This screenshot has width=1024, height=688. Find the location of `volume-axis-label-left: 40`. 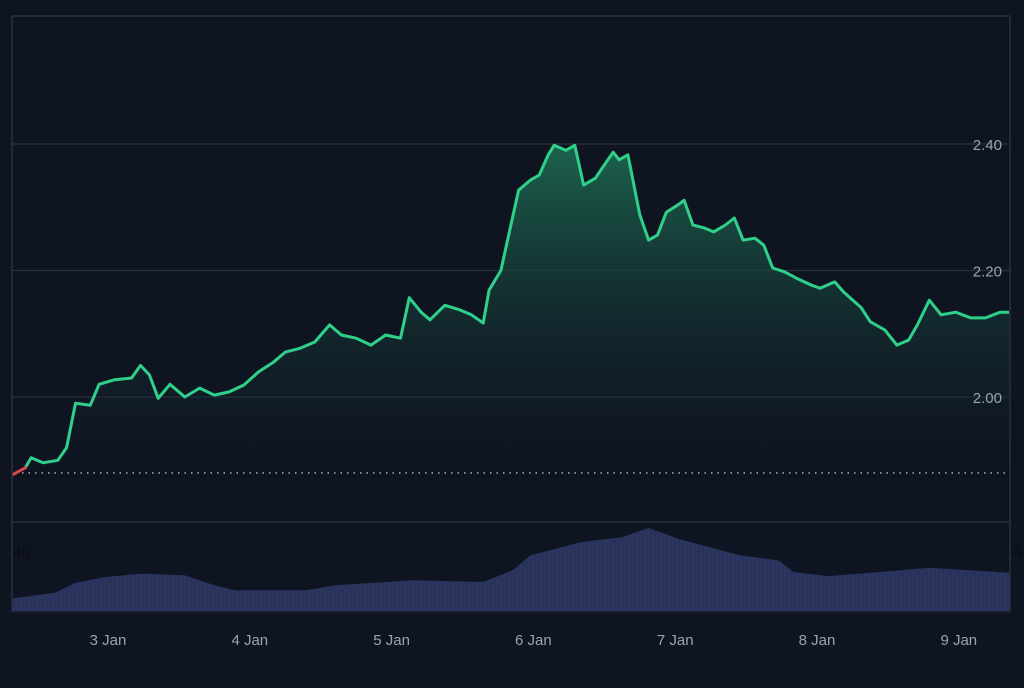

volume-axis-label-left: 40 is located at coordinates (22, 553).